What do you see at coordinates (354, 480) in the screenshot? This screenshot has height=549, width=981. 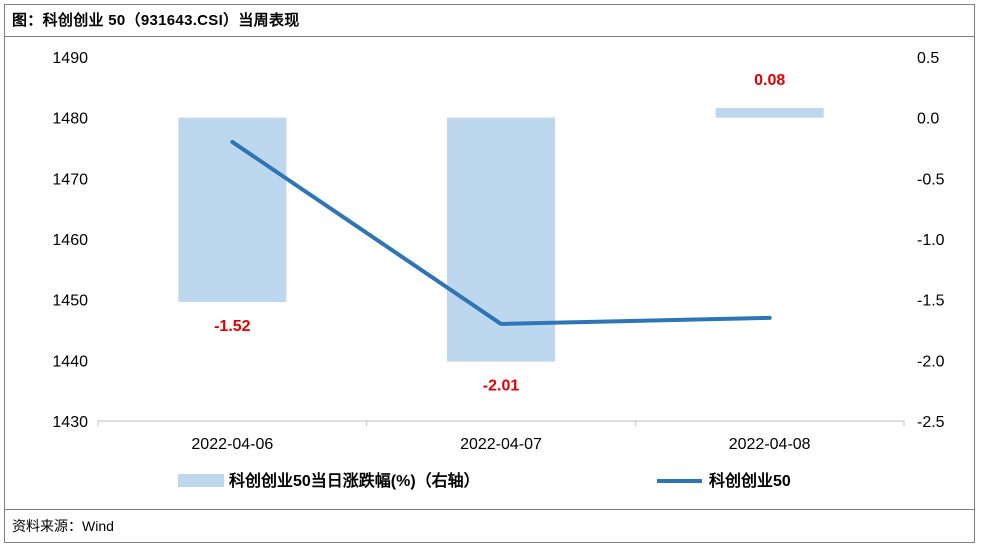 I see `legend-label-bar: 科创创业50当日涨跌幅(%)（右轴）` at bounding box center [354, 480].